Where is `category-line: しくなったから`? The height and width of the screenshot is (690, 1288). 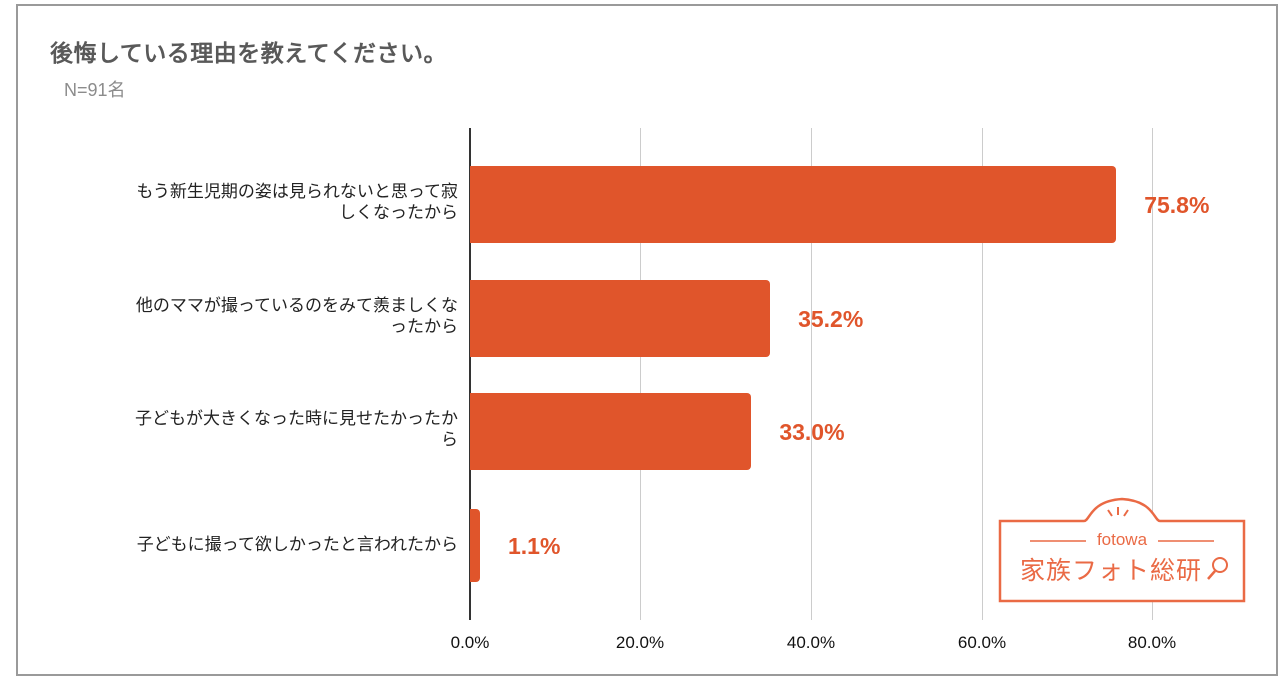
category-line: しくなったから is located at coordinates (398, 213).